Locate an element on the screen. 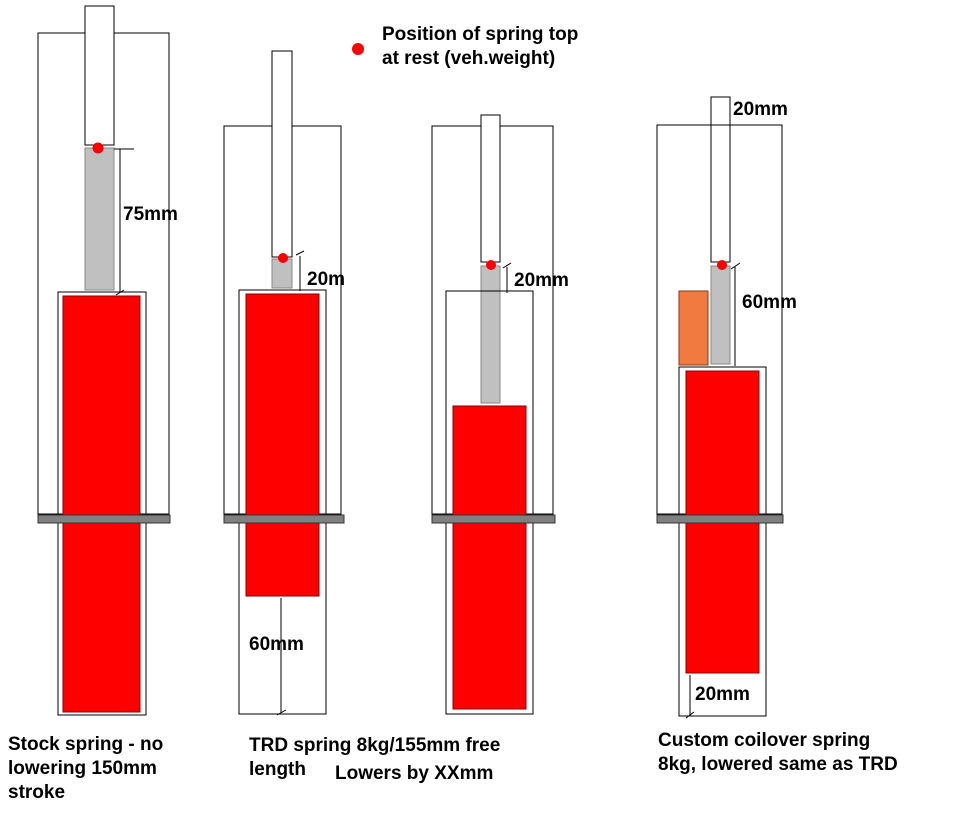 The width and height of the screenshot is (960, 827). custom-dimension-top-label: 20mm is located at coordinates (760, 109).